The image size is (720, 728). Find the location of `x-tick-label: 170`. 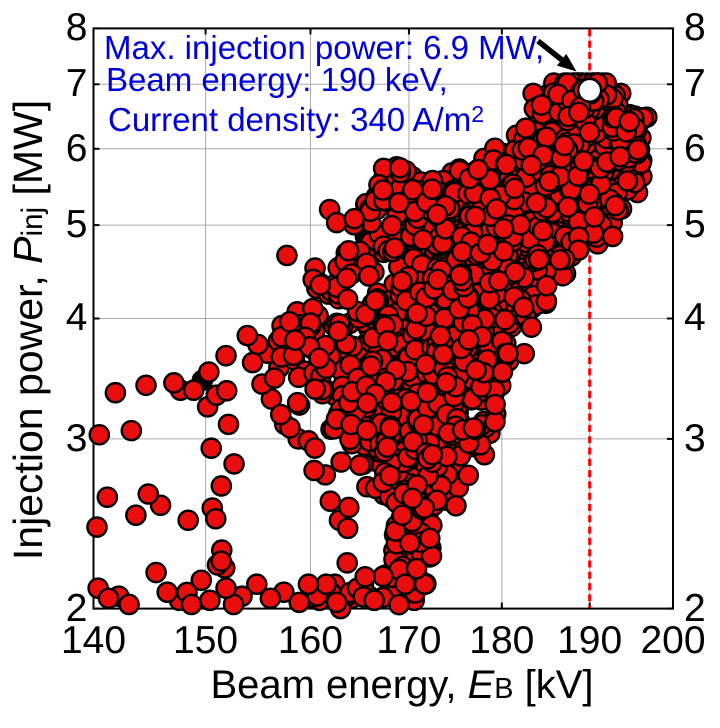

x-tick-label: 170 is located at coordinates (409, 640).